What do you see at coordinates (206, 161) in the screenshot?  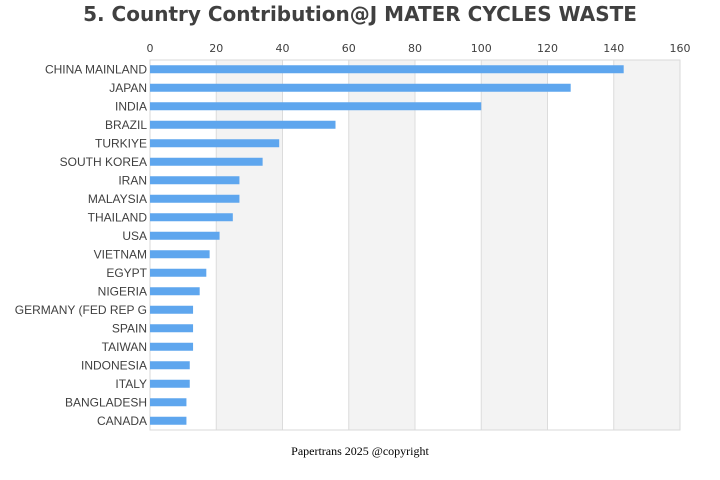 I see `bar-south-korea` at bounding box center [206, 161].